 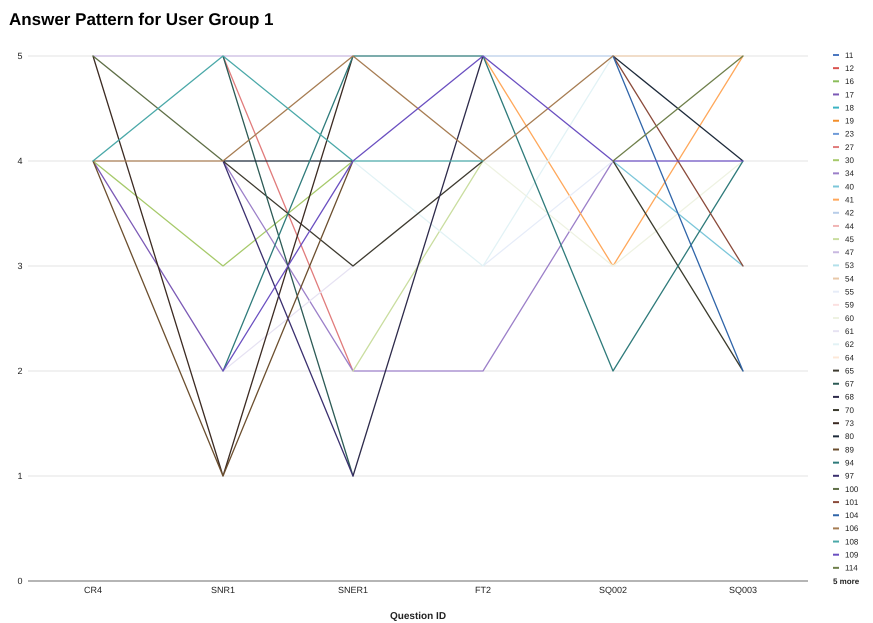 What do you see at coordinates (849, 147) in the screenshot?
I see `legend-label: 27` at bounding box center [849, 147].